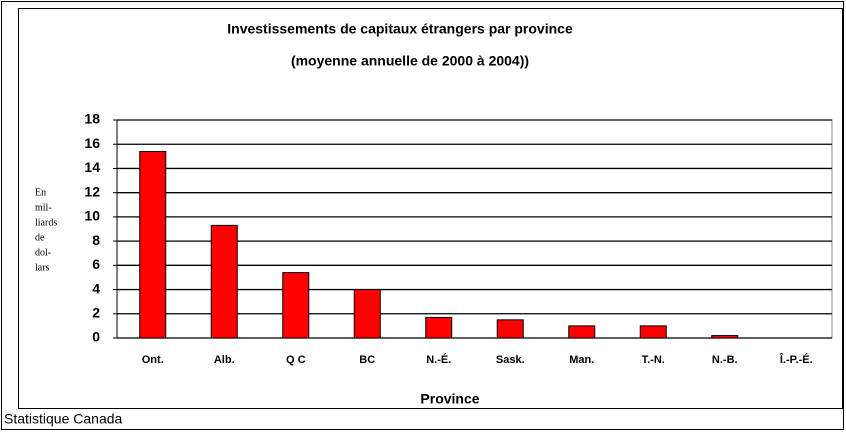 Image resolution: width=846 pixels, height=432 pixels. What do you see at coordinates (96, 240) in the screenshot?
I see `y-tick-label: 8` at bounding box center [96, 240].